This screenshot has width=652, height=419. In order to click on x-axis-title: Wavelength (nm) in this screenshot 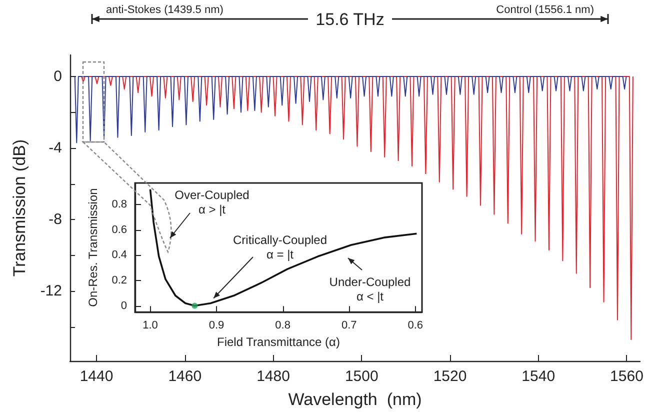, I will do `click(355, 399)`.